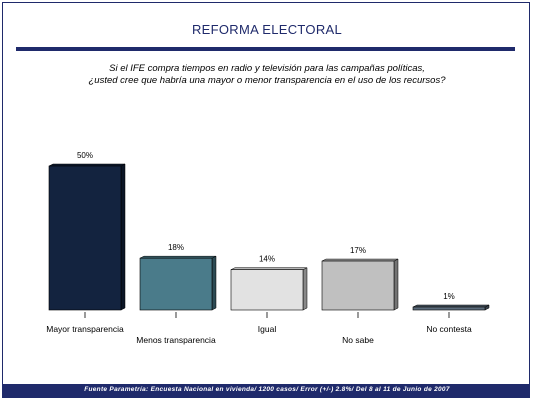  What do you see at coordinates (176, 340) in the screenshot?
I see `x-tick-label: Menos transparencia` at bounding box center [176, 340].